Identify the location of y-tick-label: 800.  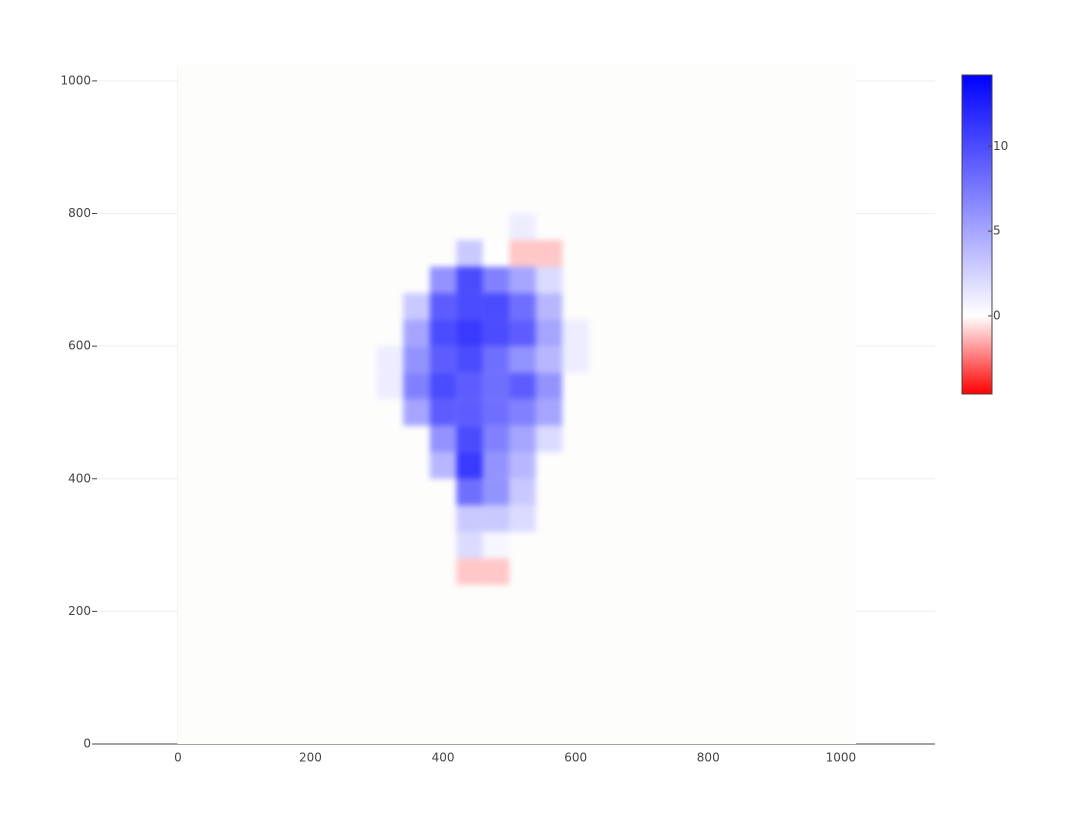
(79, 213).